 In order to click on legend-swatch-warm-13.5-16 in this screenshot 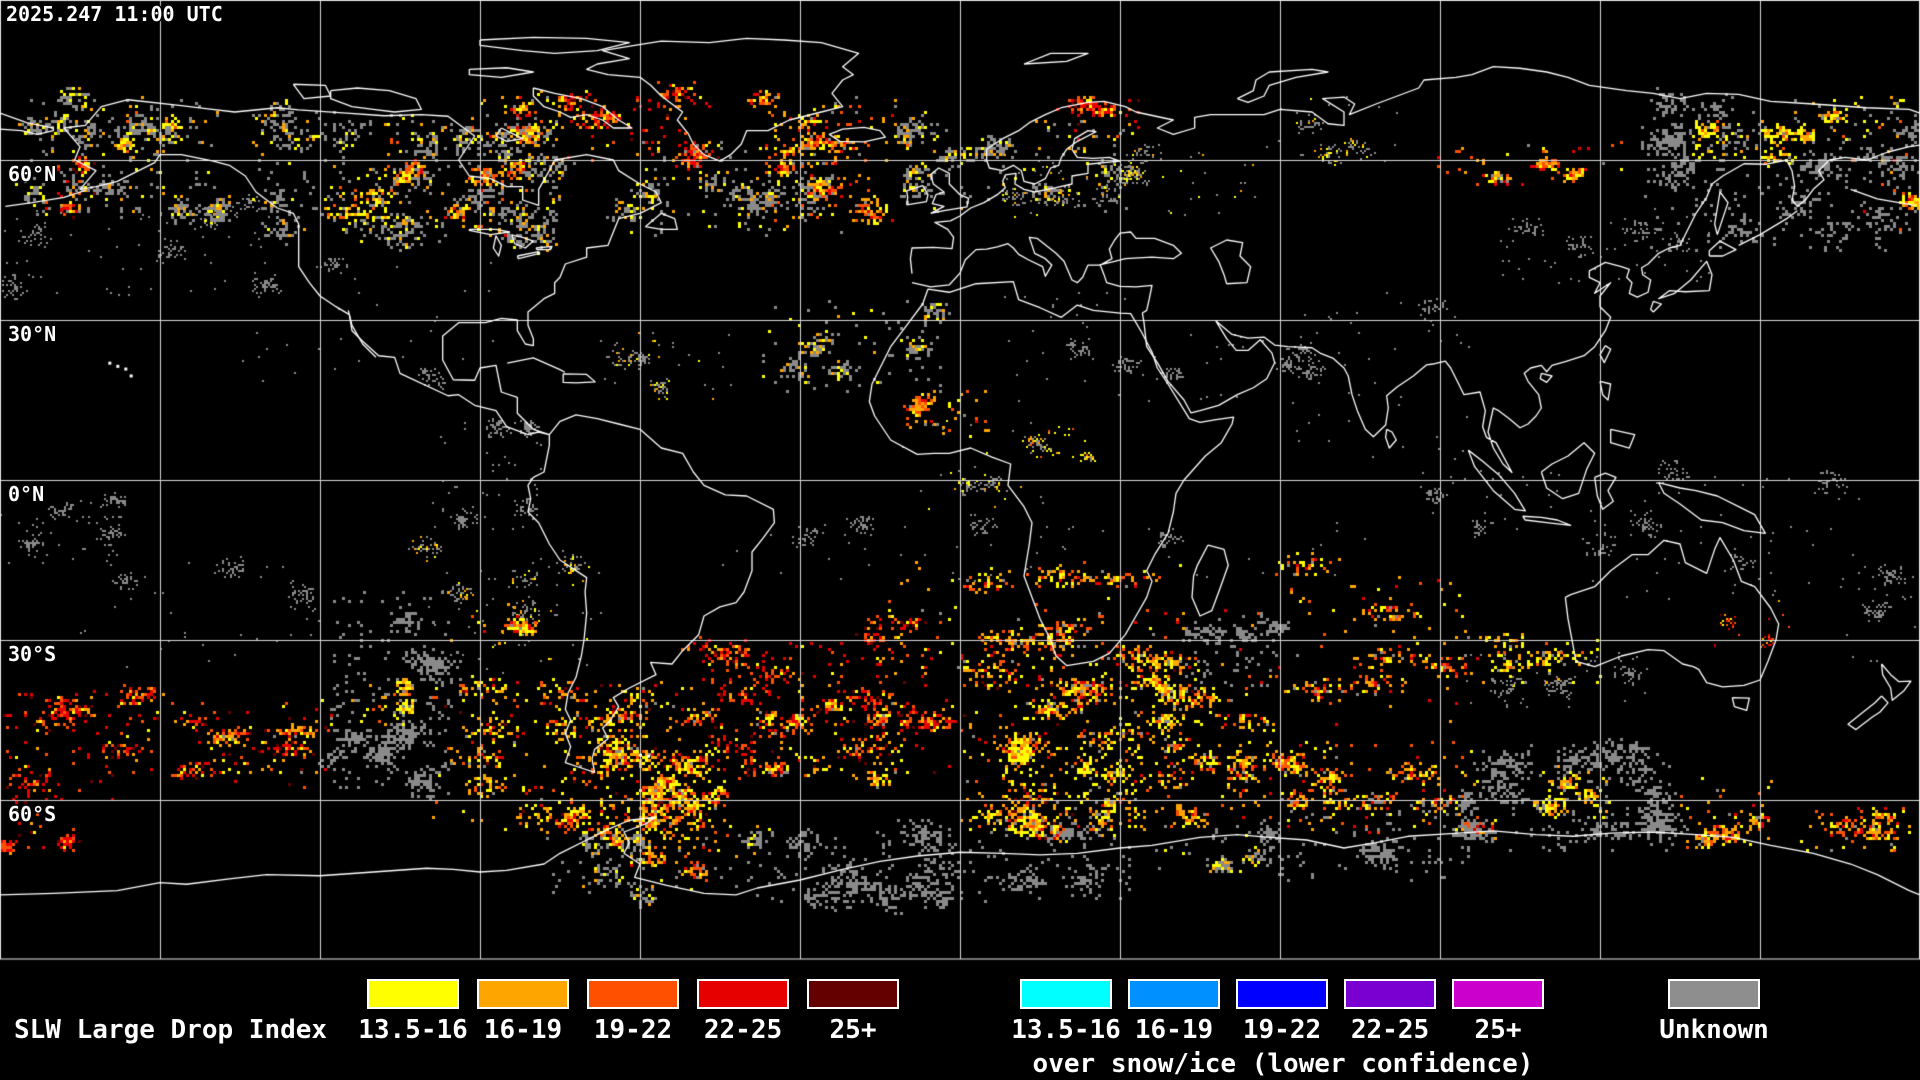, I will do `click(413, 994)`.